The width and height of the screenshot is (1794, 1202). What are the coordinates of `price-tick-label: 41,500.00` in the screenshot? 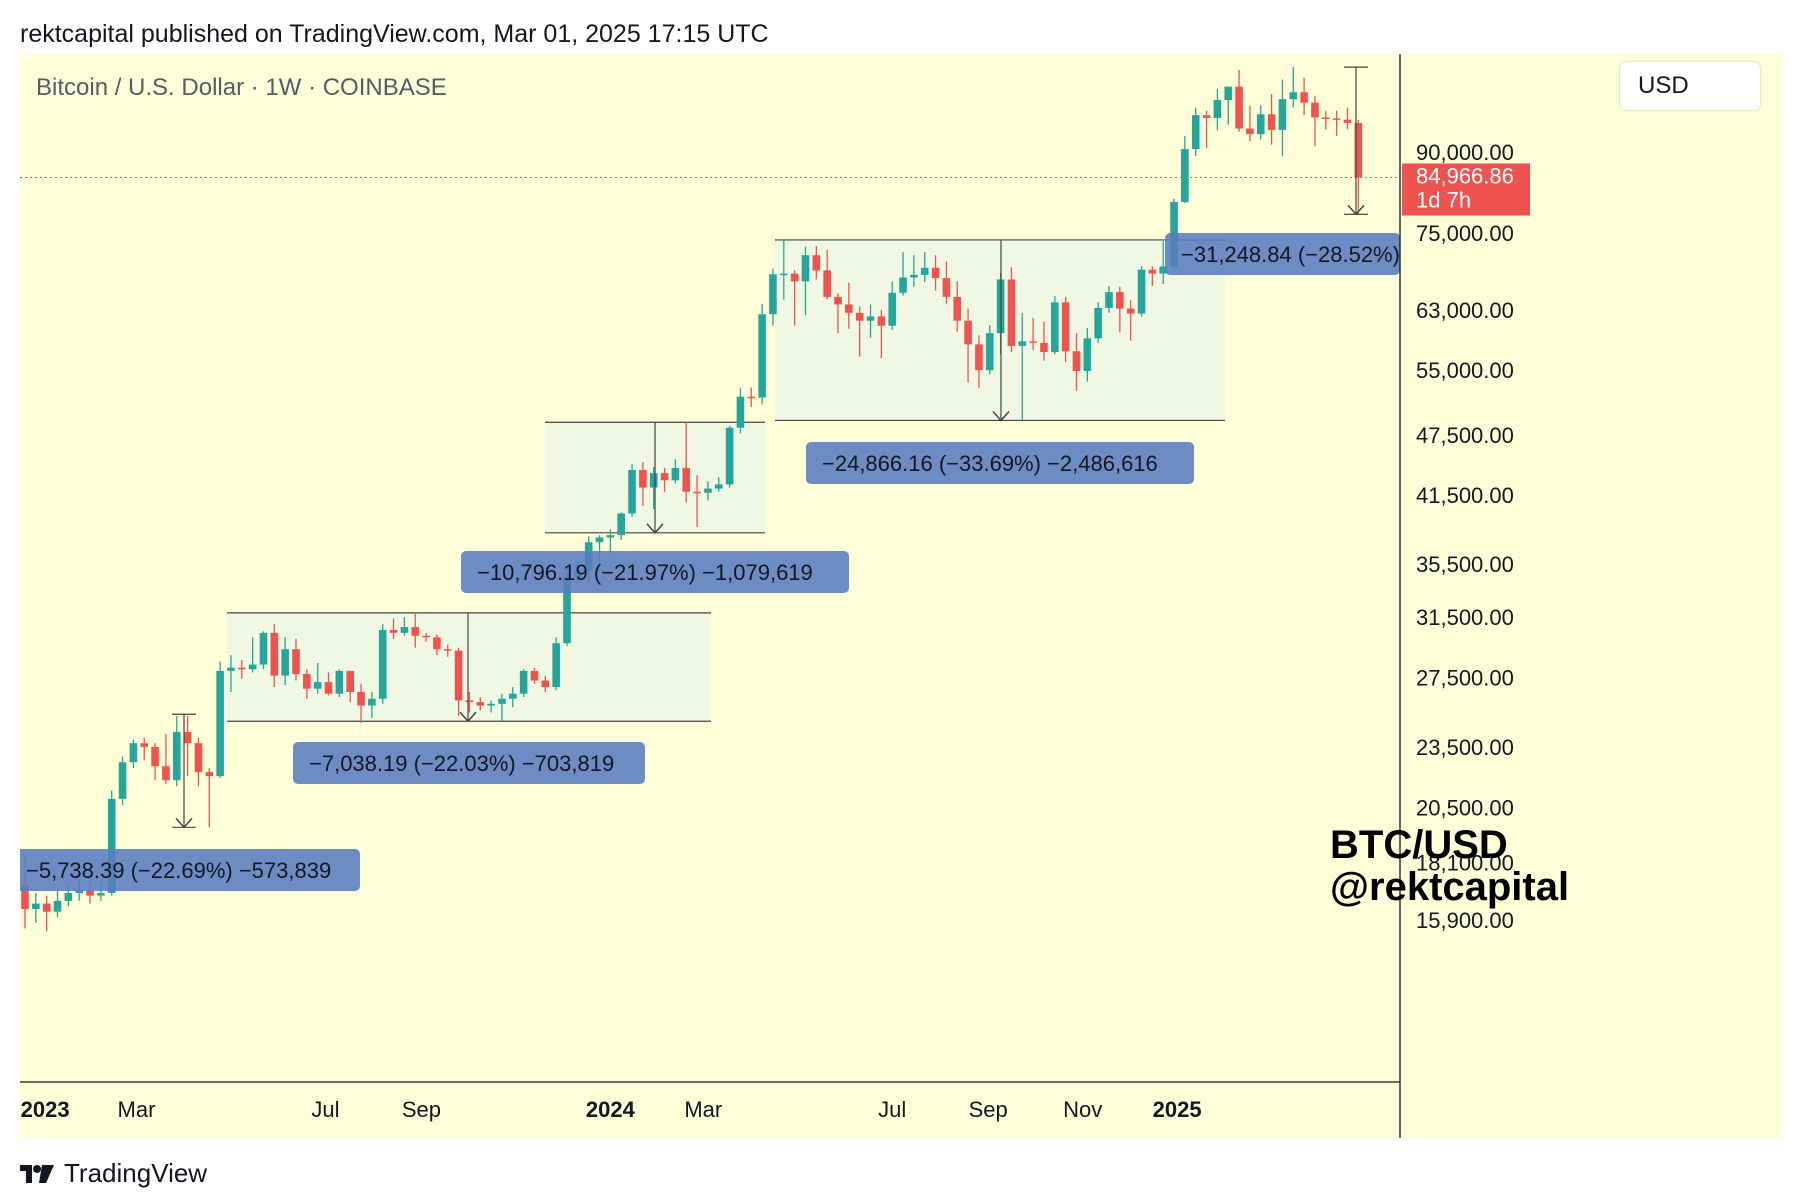 It's located at (1465, 495).